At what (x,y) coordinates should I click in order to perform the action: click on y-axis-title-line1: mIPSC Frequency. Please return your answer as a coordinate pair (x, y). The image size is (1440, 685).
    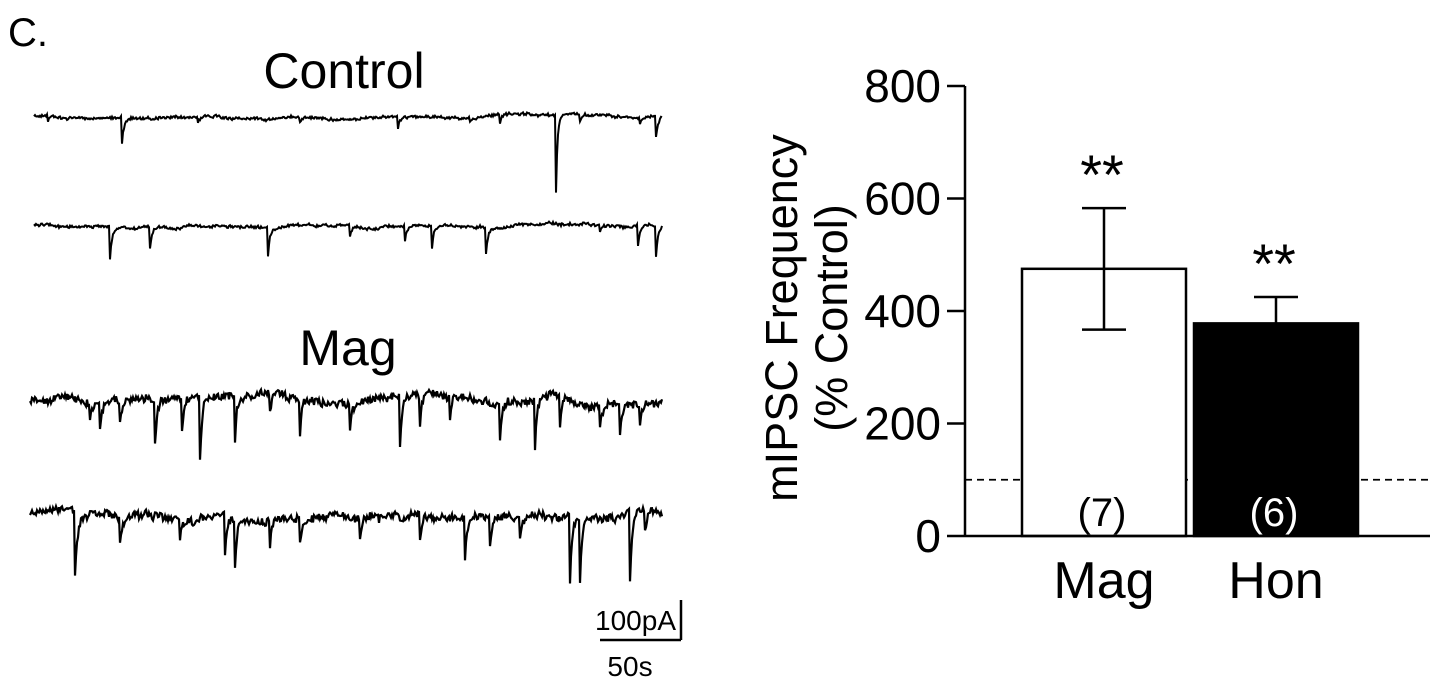
    Looking at the image, I should click on (781, 318).